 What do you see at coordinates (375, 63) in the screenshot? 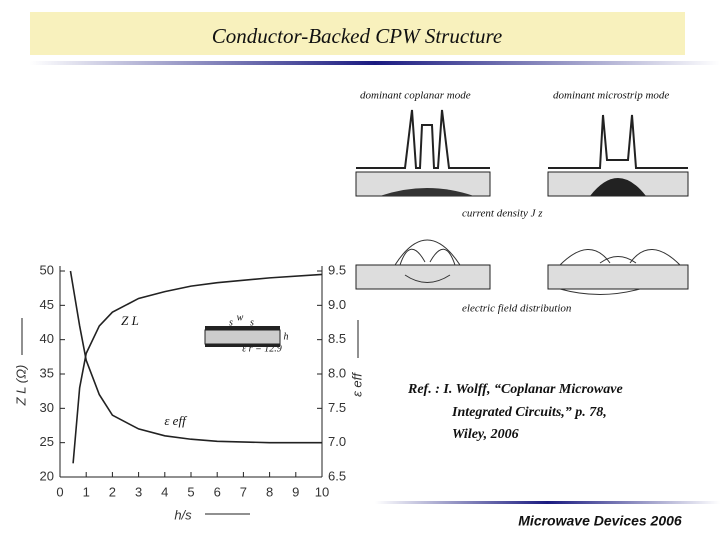
I see `title-rule` at bounding box center [375, 63].